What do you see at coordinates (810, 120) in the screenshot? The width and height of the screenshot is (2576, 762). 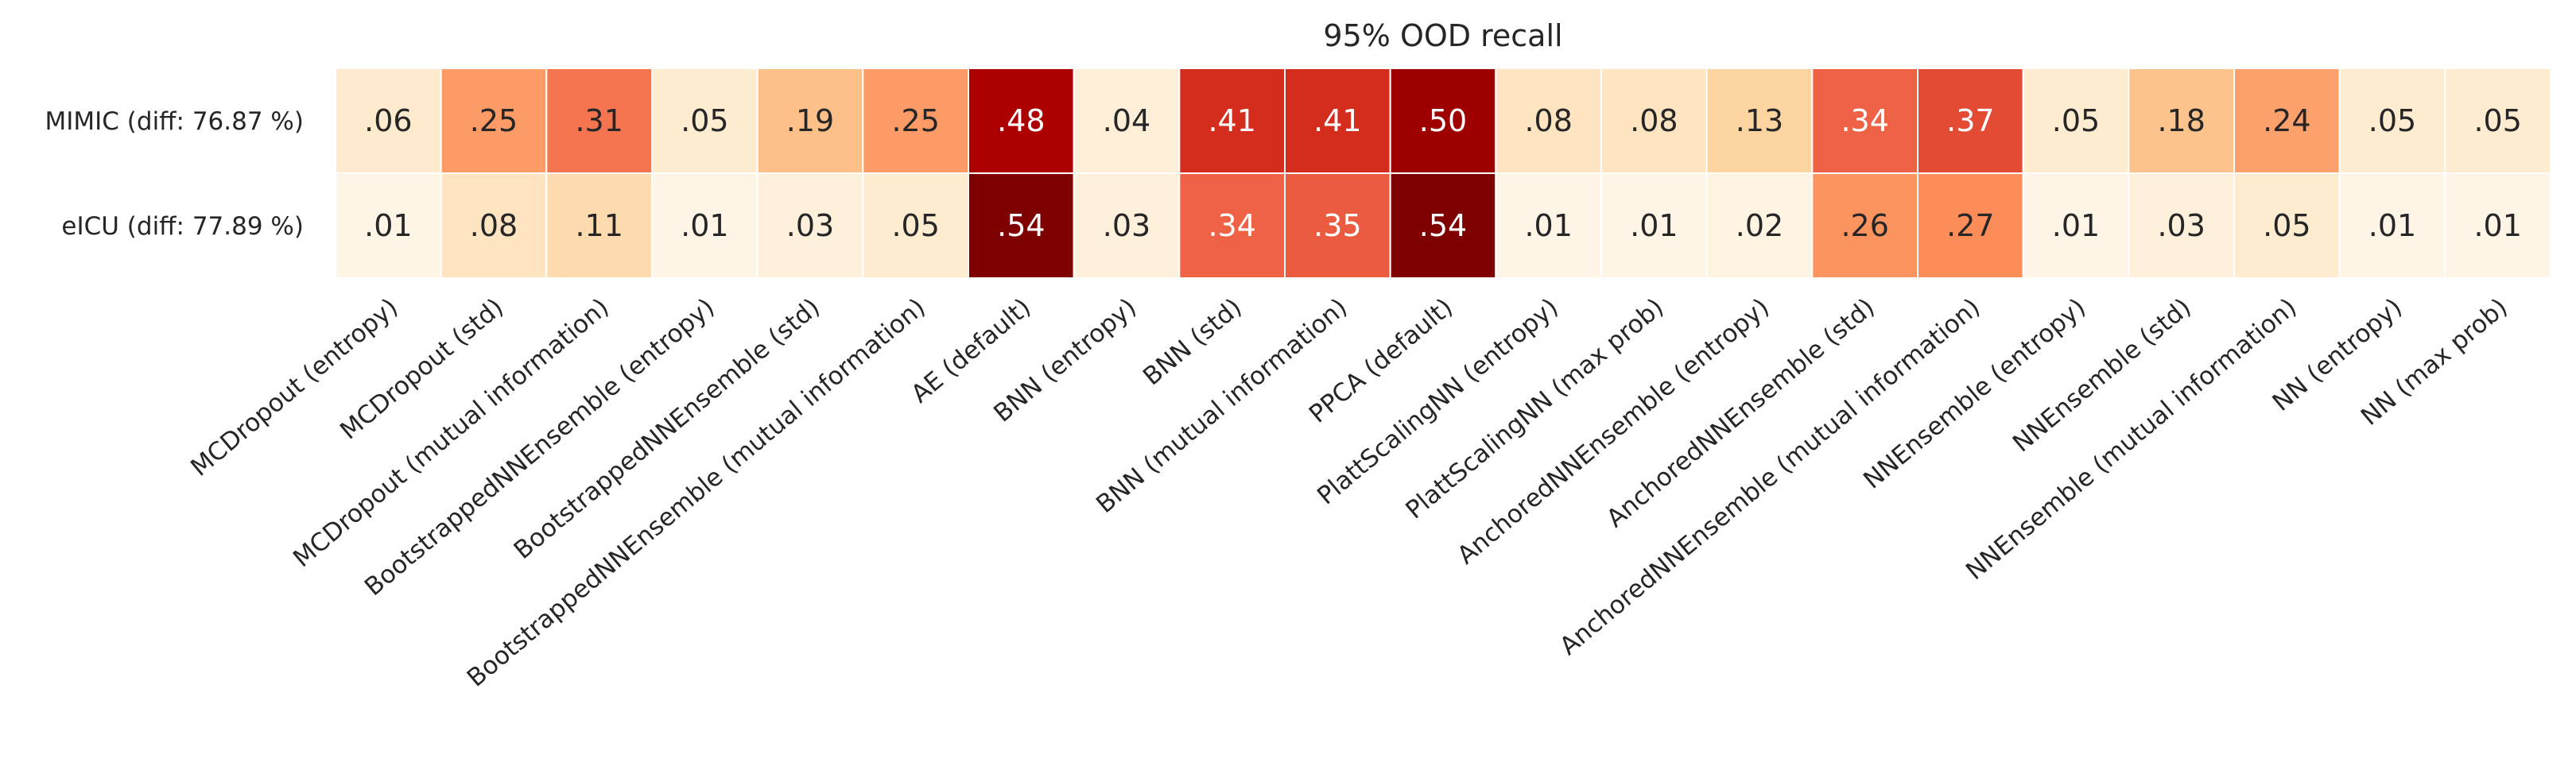 I see `cell-value-label: .19` at bounding box center [810, 120].